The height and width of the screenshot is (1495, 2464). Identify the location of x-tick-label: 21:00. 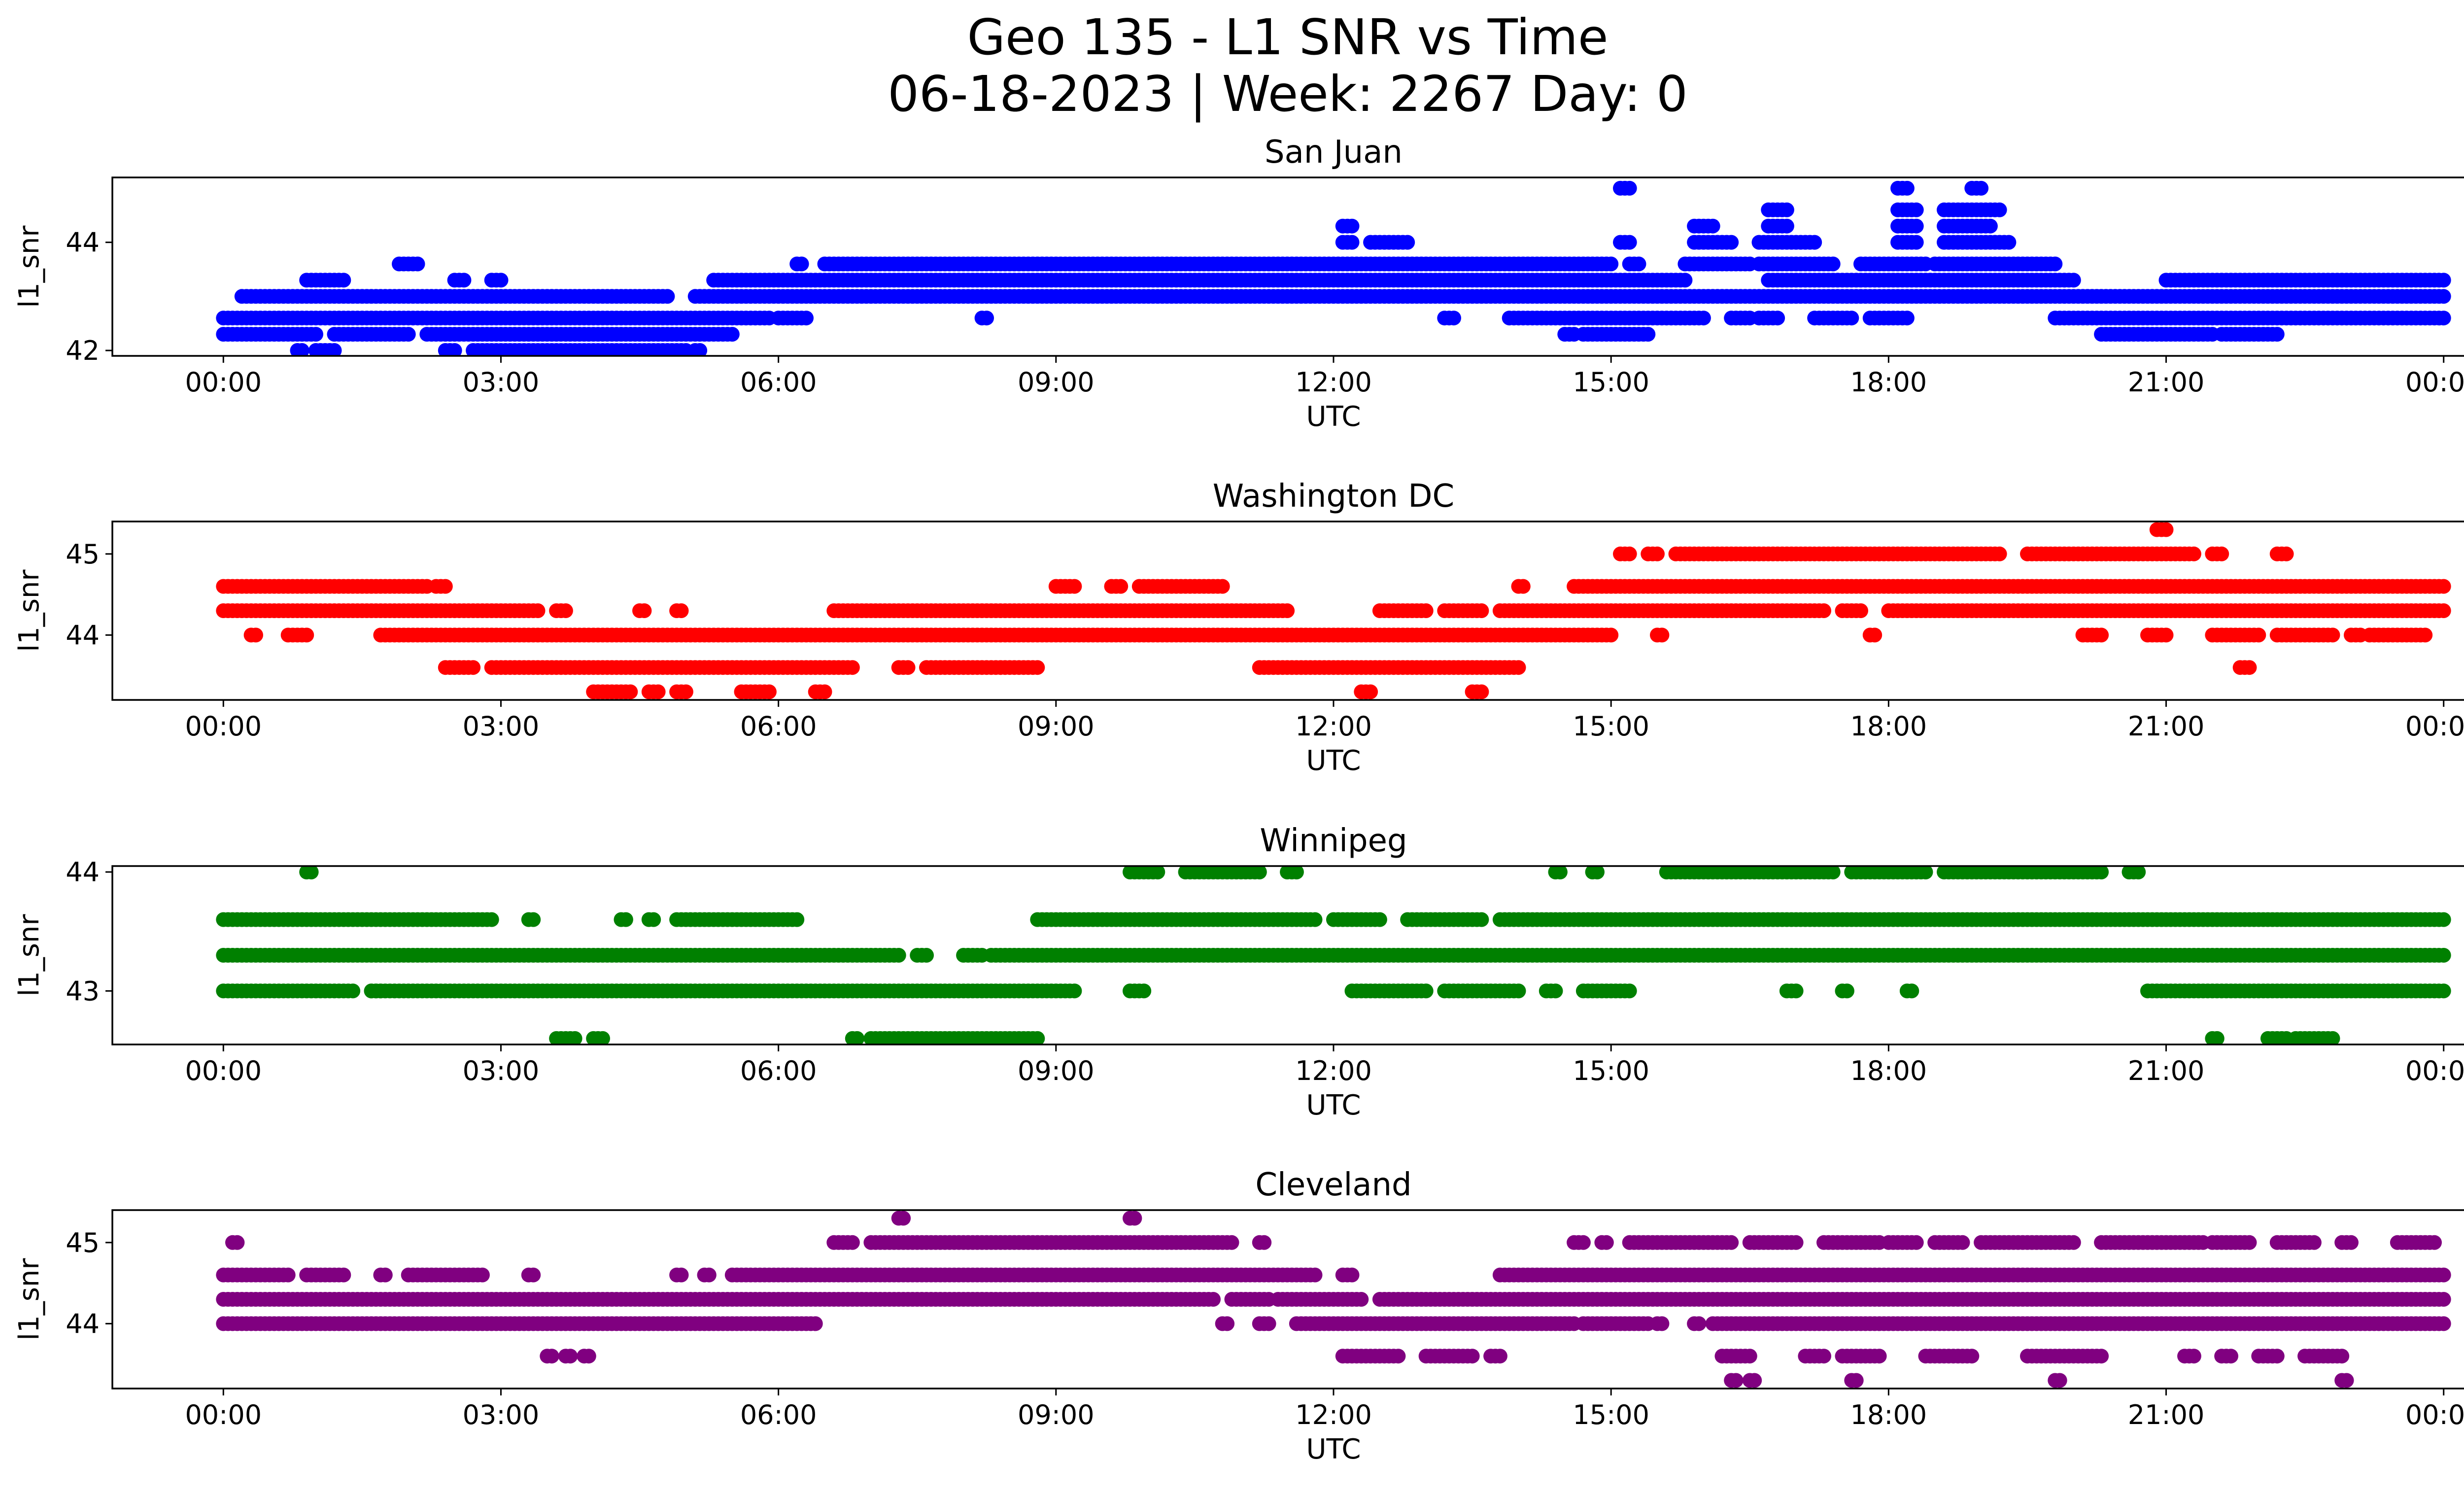
(2166, 1070).